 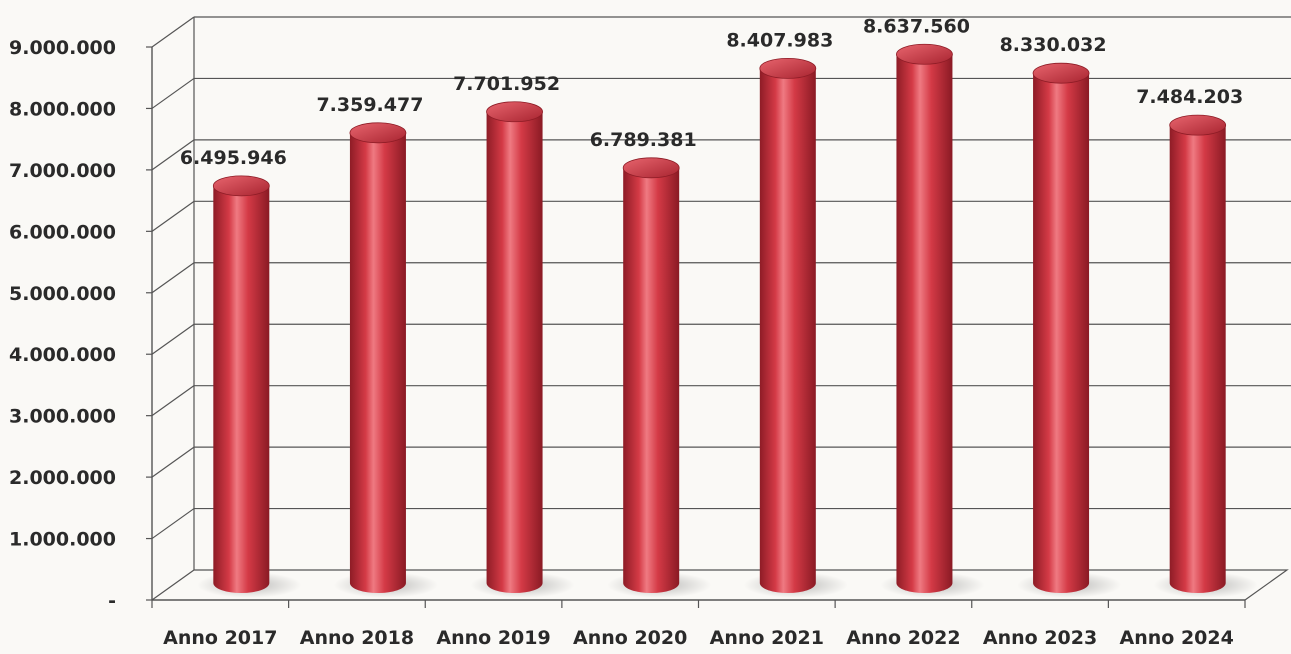 What do you see at coordinates (62, 478) in the screenshot?
I see `y-tick-label: 2.000.000` at bounding box center [62, 478].